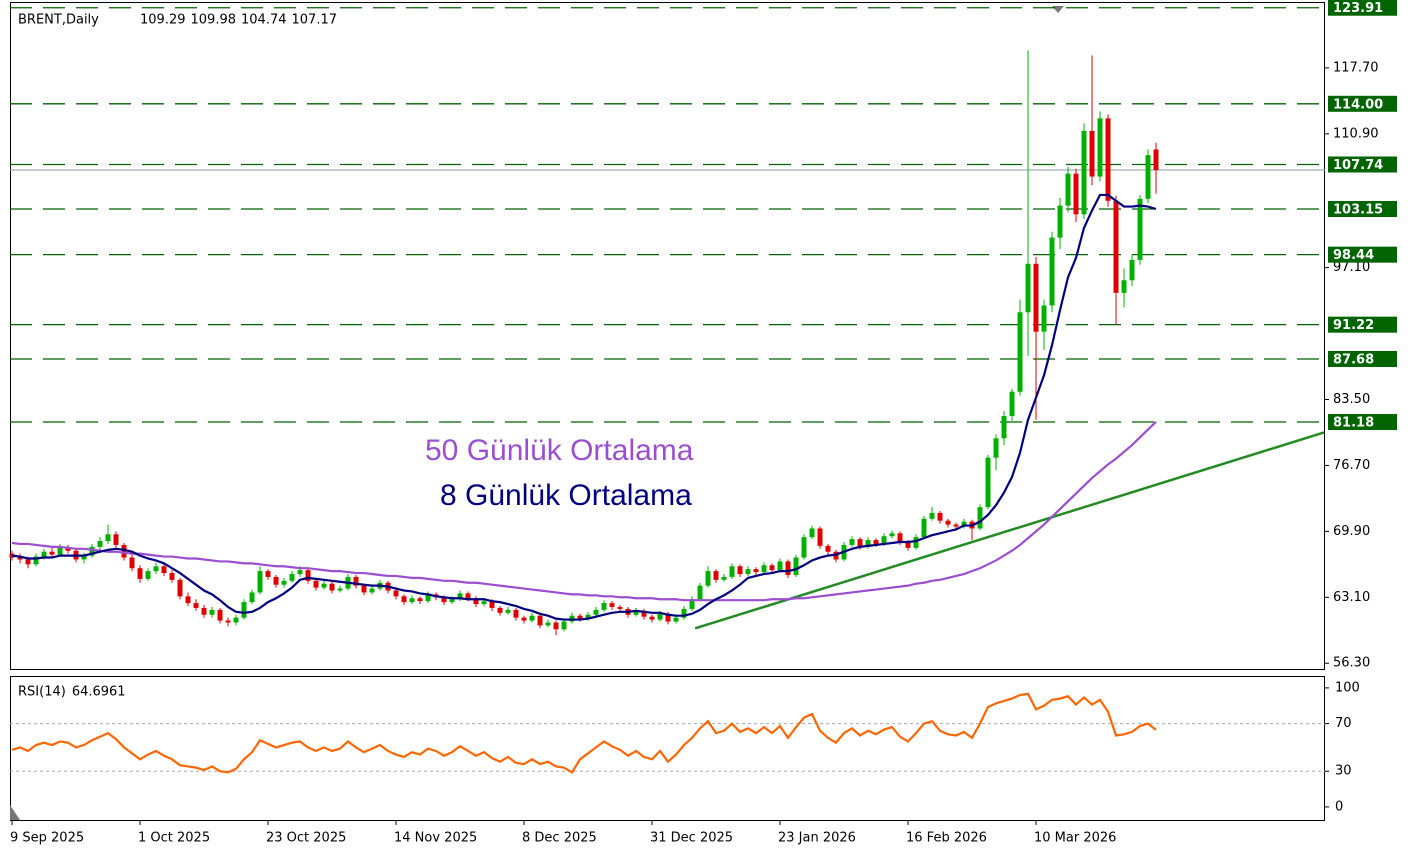  Describe the element at coordinates (315, 20) in the screenshot. I see `close-price: 107.17` at that location.